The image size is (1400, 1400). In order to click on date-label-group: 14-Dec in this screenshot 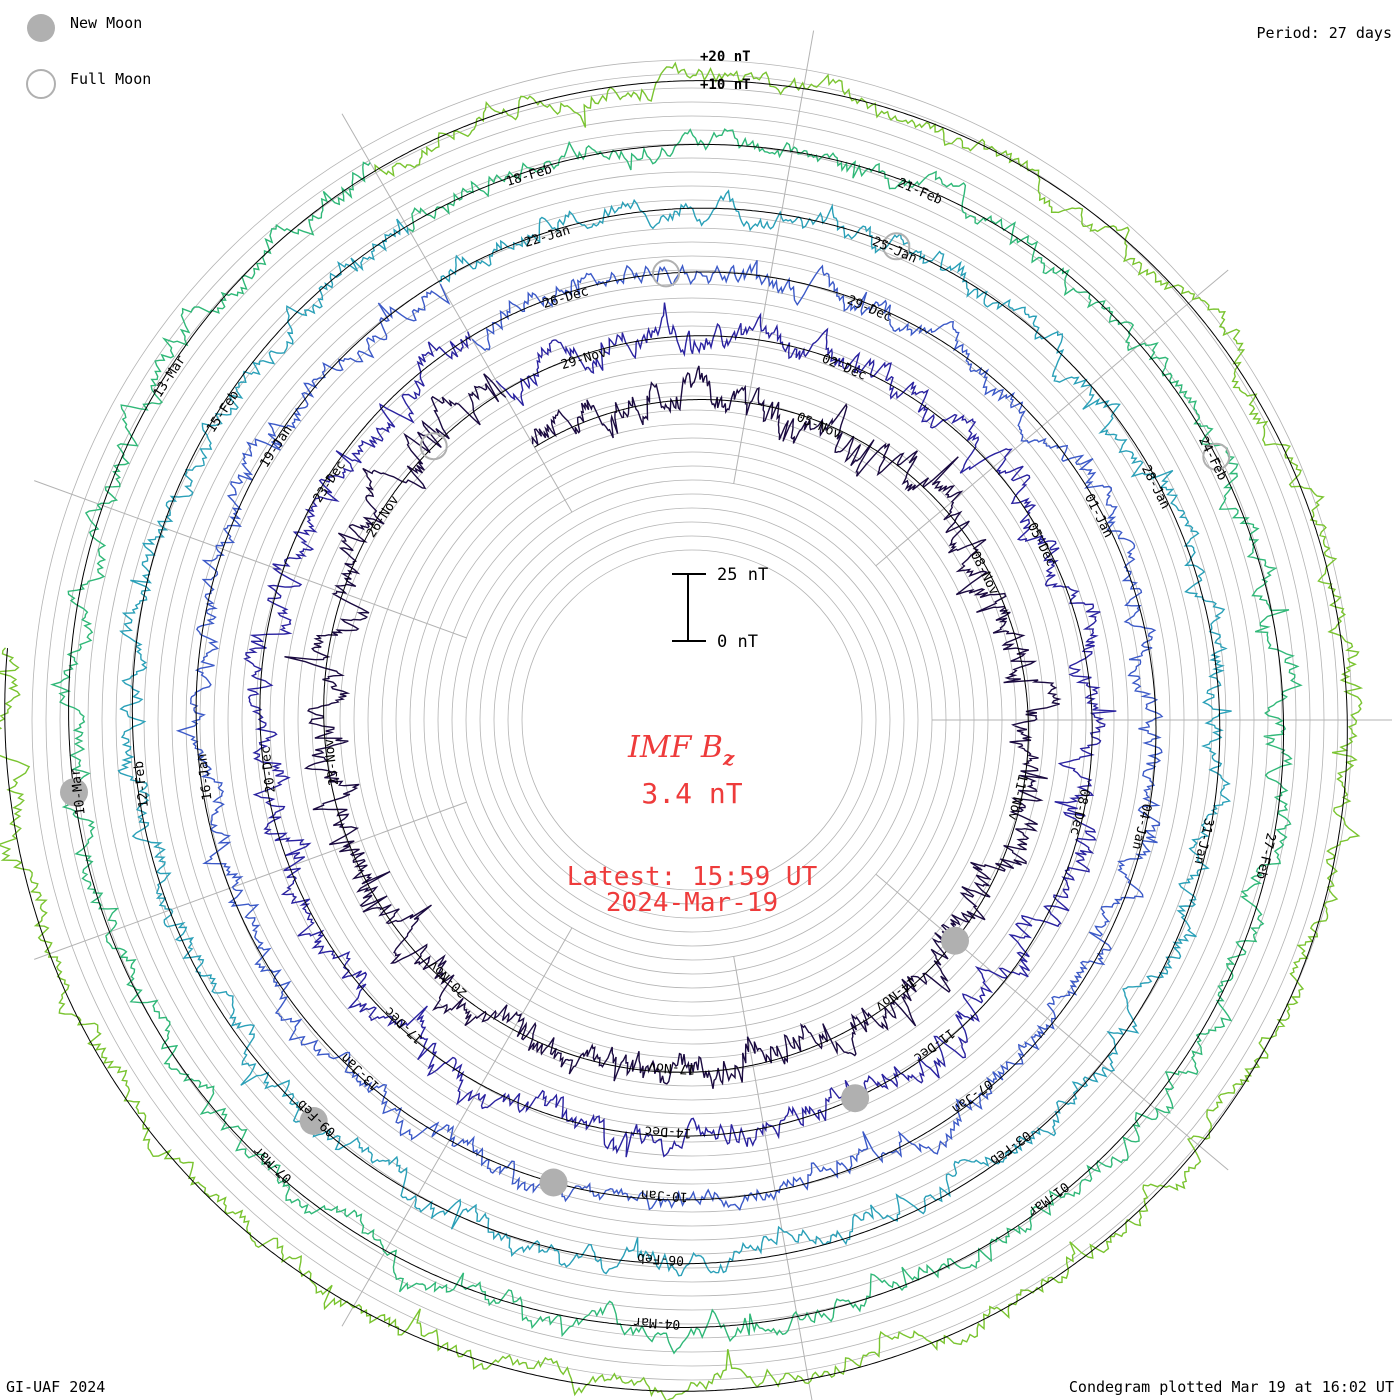, I will do `click(668, 1132)`.